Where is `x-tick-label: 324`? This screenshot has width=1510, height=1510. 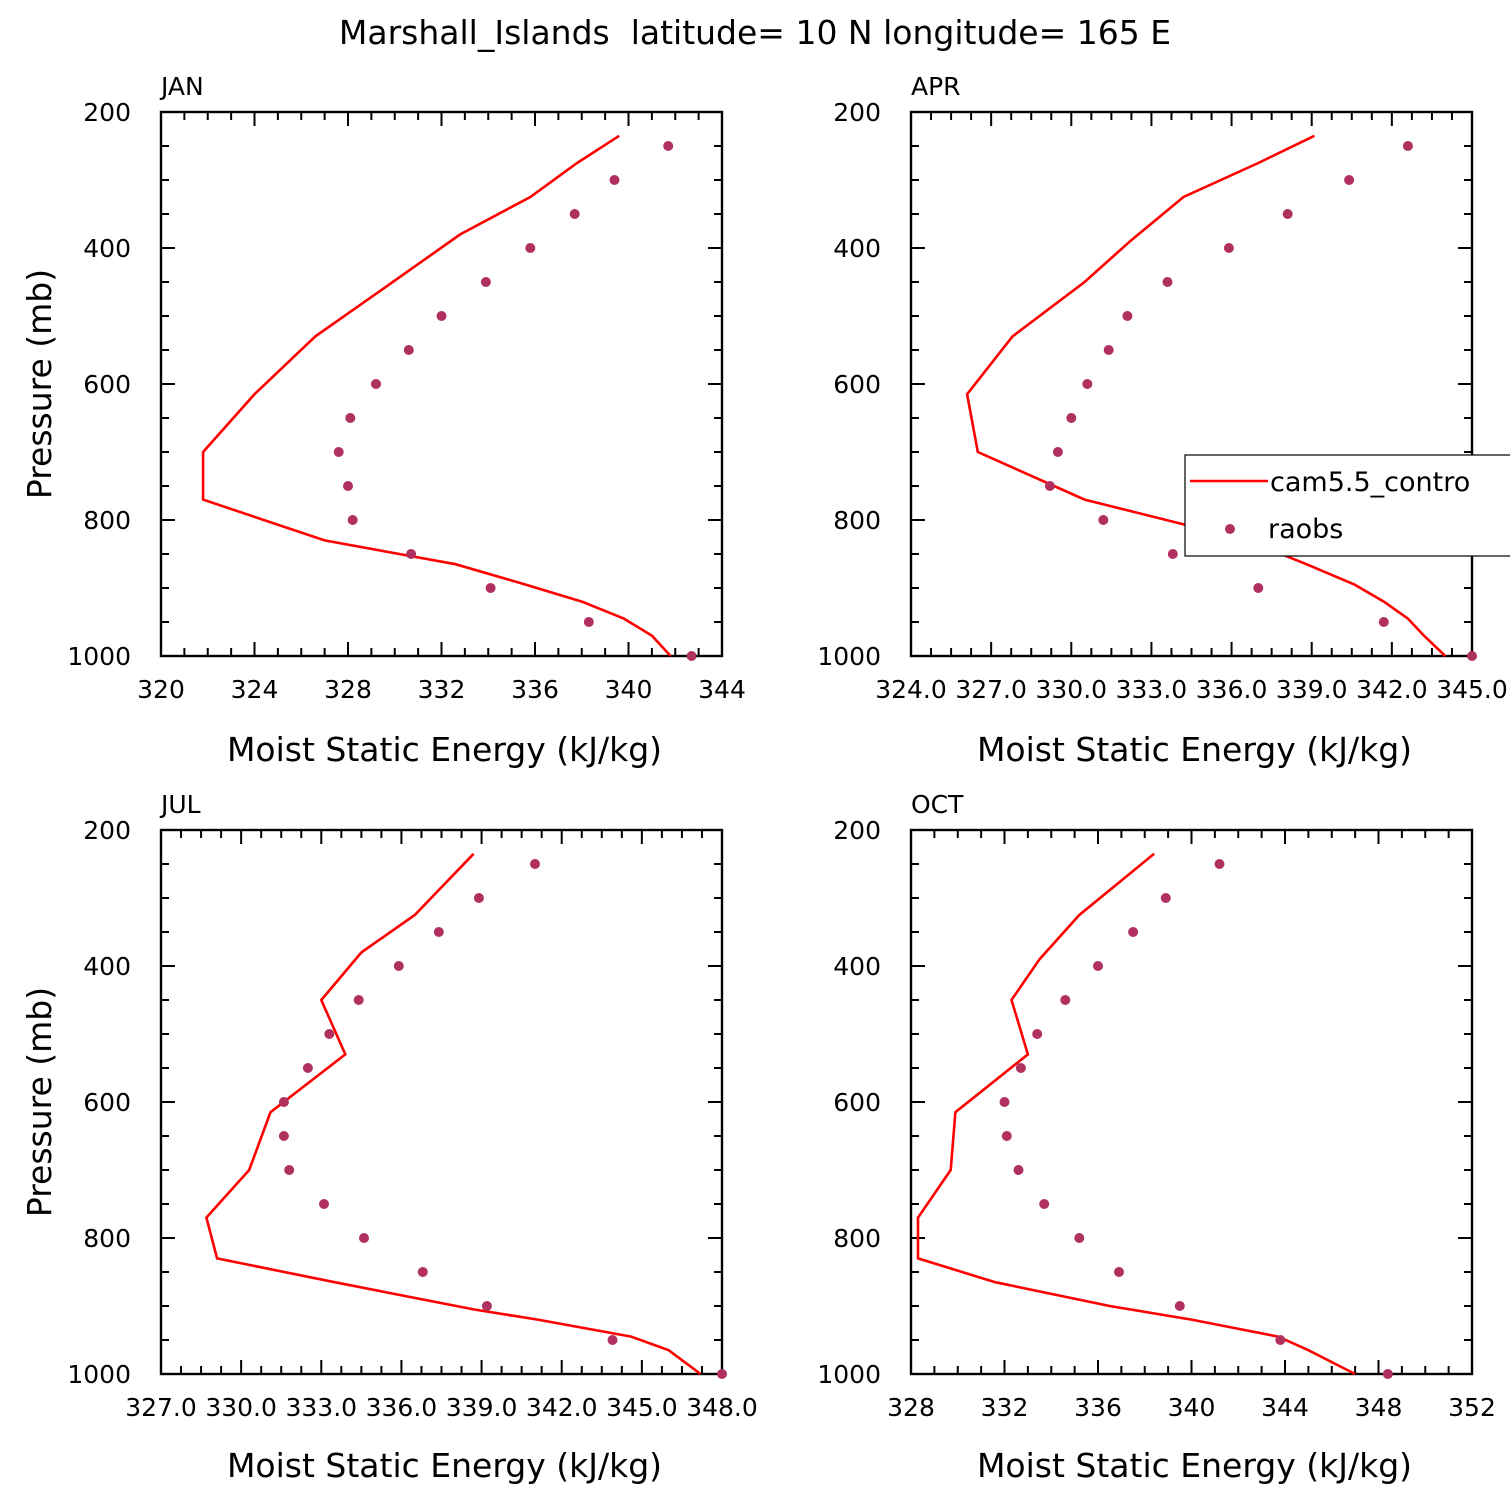 x-tick-label: 324 is located at coordinates (255, 689).